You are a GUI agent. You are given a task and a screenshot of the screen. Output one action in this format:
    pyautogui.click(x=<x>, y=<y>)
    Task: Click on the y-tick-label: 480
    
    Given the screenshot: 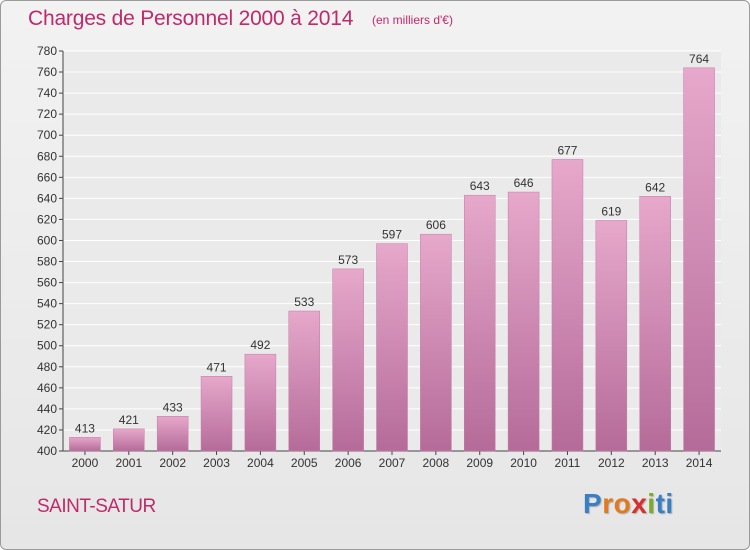 What is the action you would take?
    pyautogui.click(x=47, y=367)
    